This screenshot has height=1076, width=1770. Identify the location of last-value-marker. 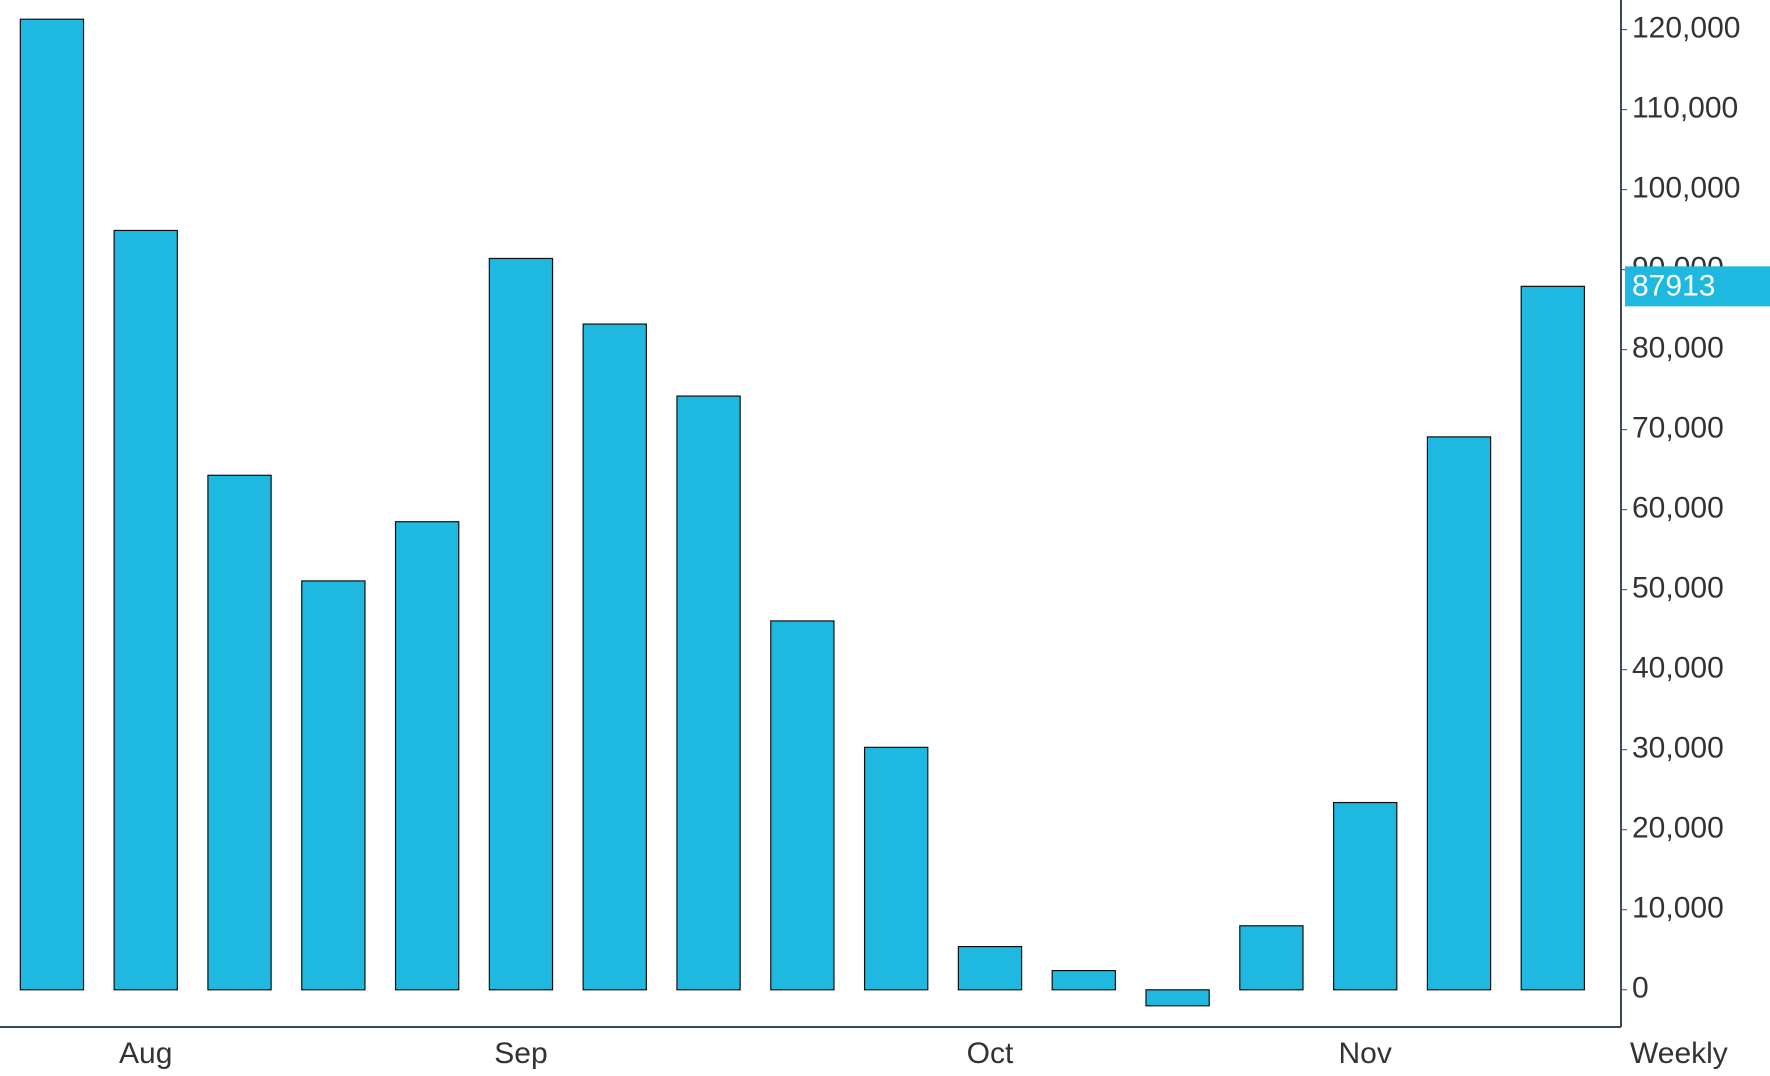
(1697, 286).